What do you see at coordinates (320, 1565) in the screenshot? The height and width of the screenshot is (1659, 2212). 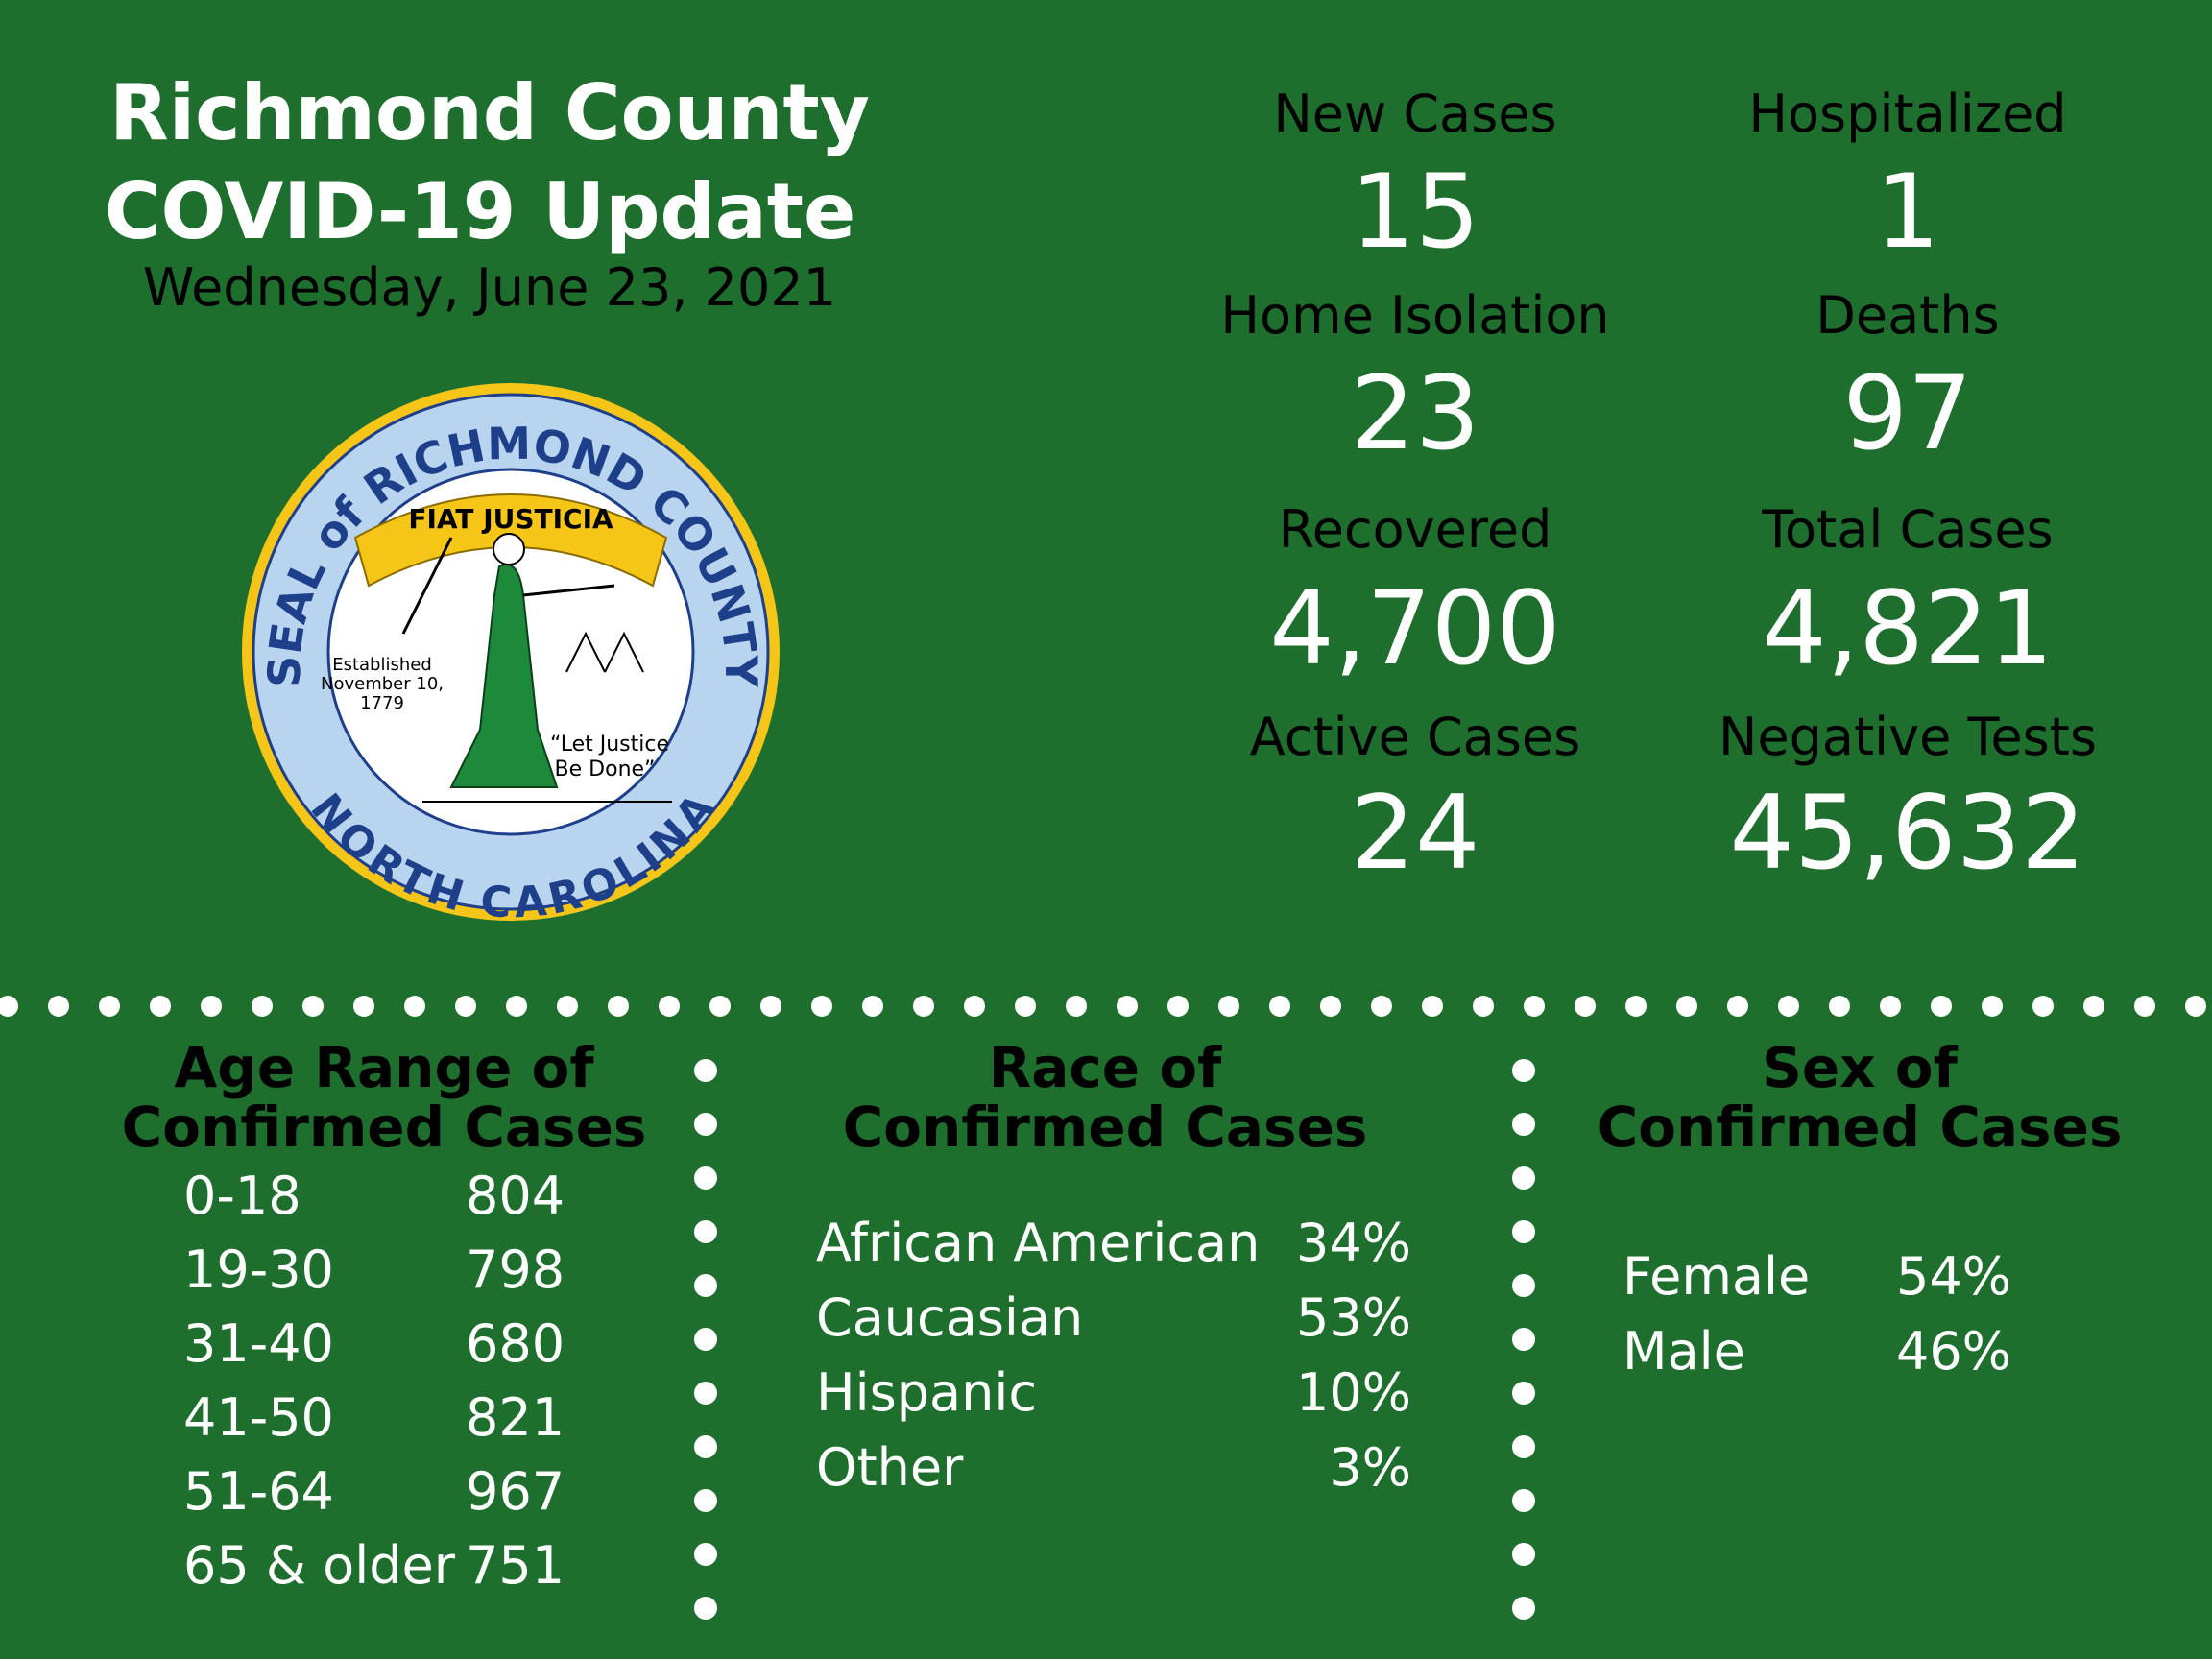 I see `row-label: 65 & older` at bounding box center [320, 1565].